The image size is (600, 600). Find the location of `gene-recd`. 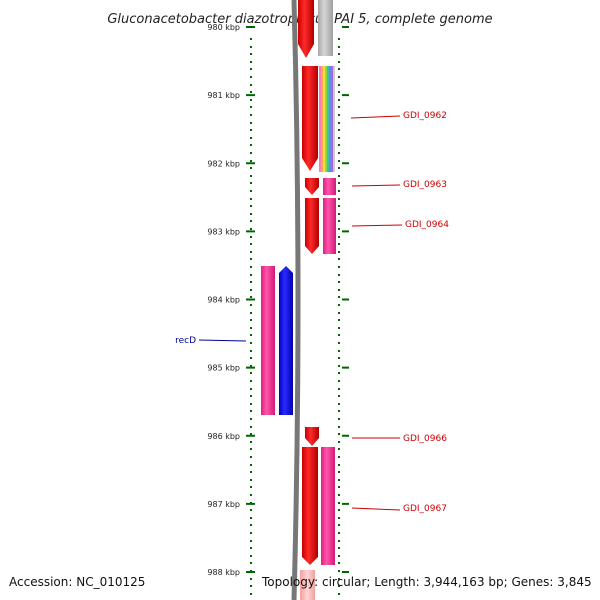

gene-recd is located at coordinates (268, 340).